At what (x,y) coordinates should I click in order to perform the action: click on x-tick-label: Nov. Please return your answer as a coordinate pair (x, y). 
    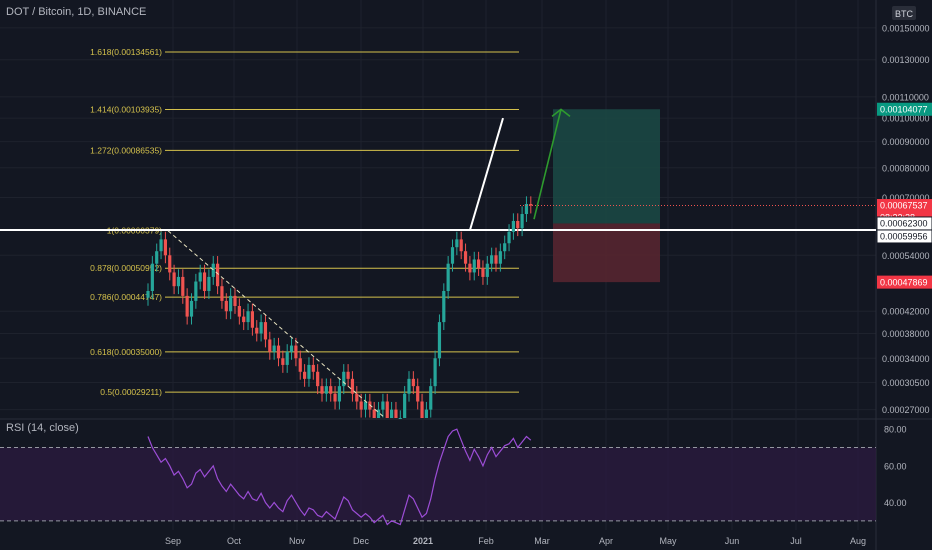
    Looking at the image, I should click on (297, 541).